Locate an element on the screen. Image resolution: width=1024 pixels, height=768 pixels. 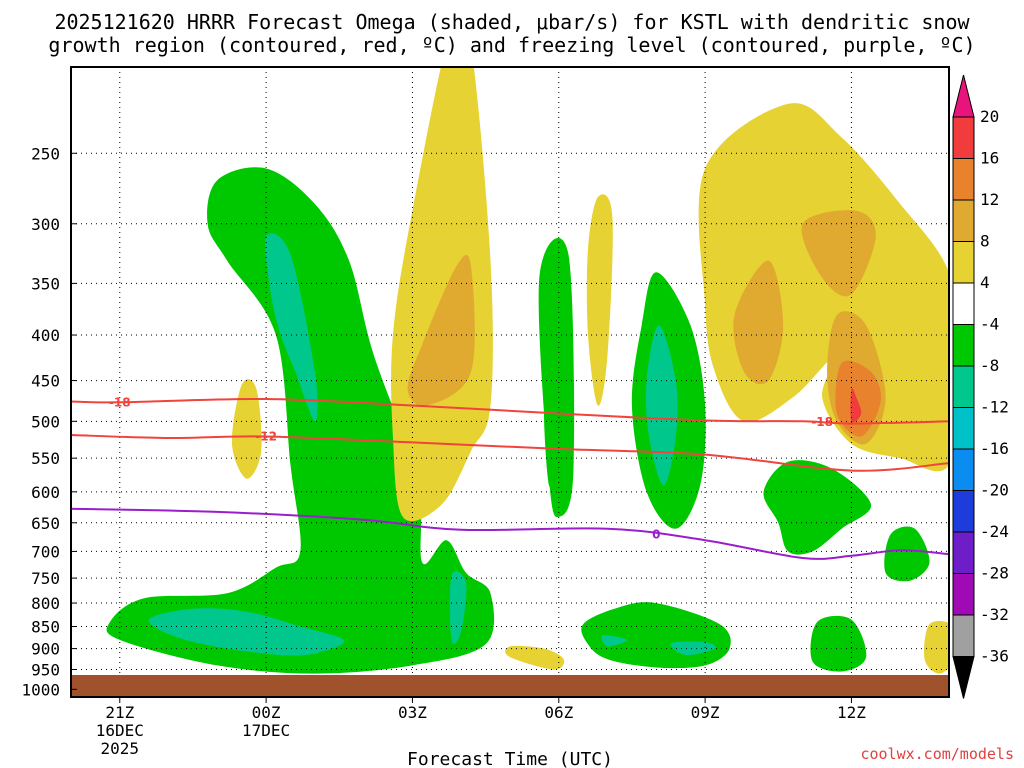
omega-down-east-small is located at coordinates (936, 647).